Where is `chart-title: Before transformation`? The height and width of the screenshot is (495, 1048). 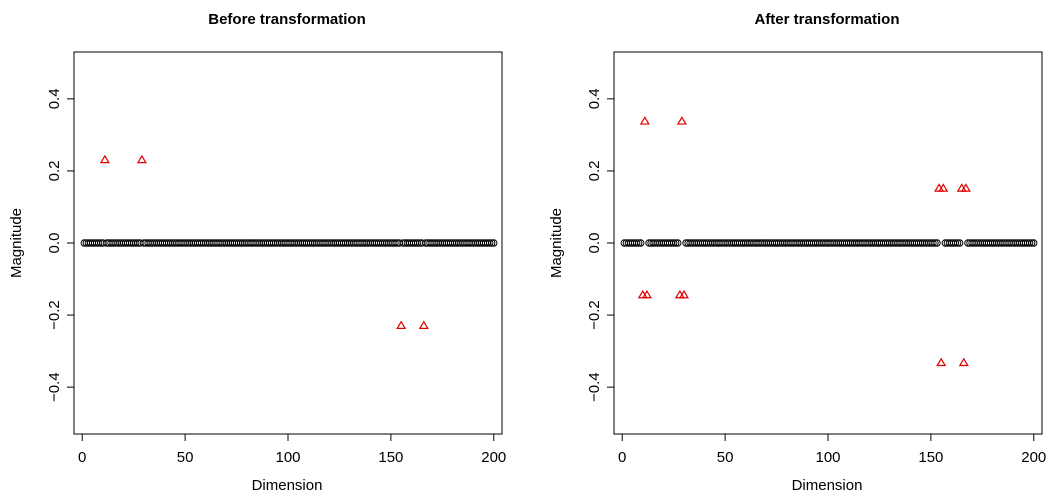 chart-title: Before transformation is located at coordinates (287, 19).